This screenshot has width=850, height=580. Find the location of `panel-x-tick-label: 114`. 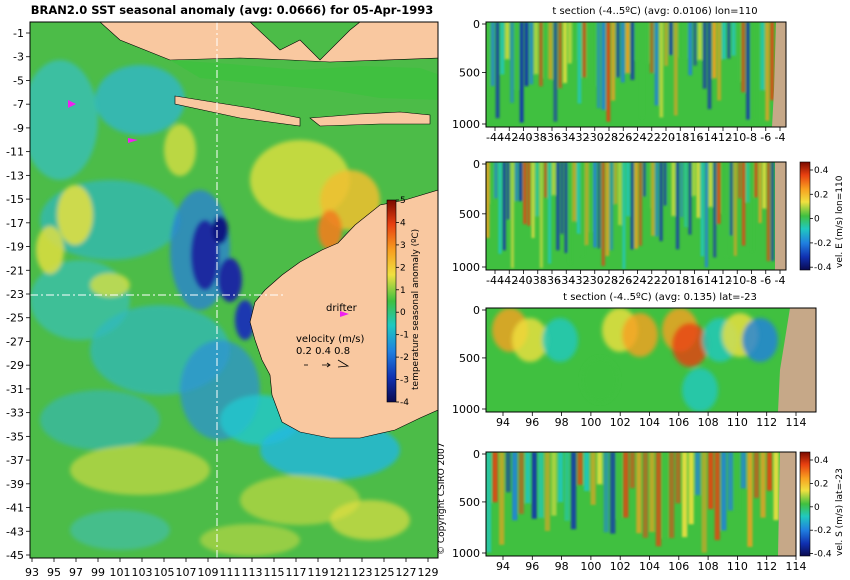

panel-x-tick-label: 114 is located at coordinates (796, 566).